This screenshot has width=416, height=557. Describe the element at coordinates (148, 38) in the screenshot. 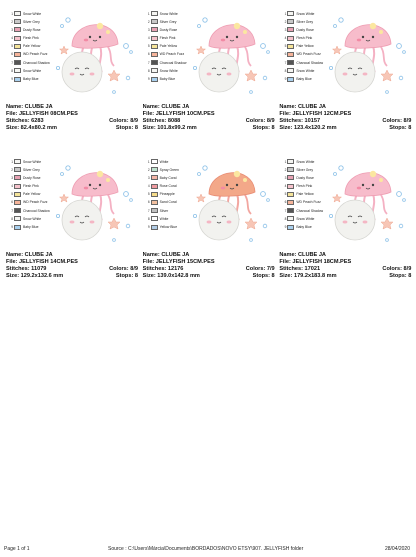

I see `thread-number: 4` at that location.